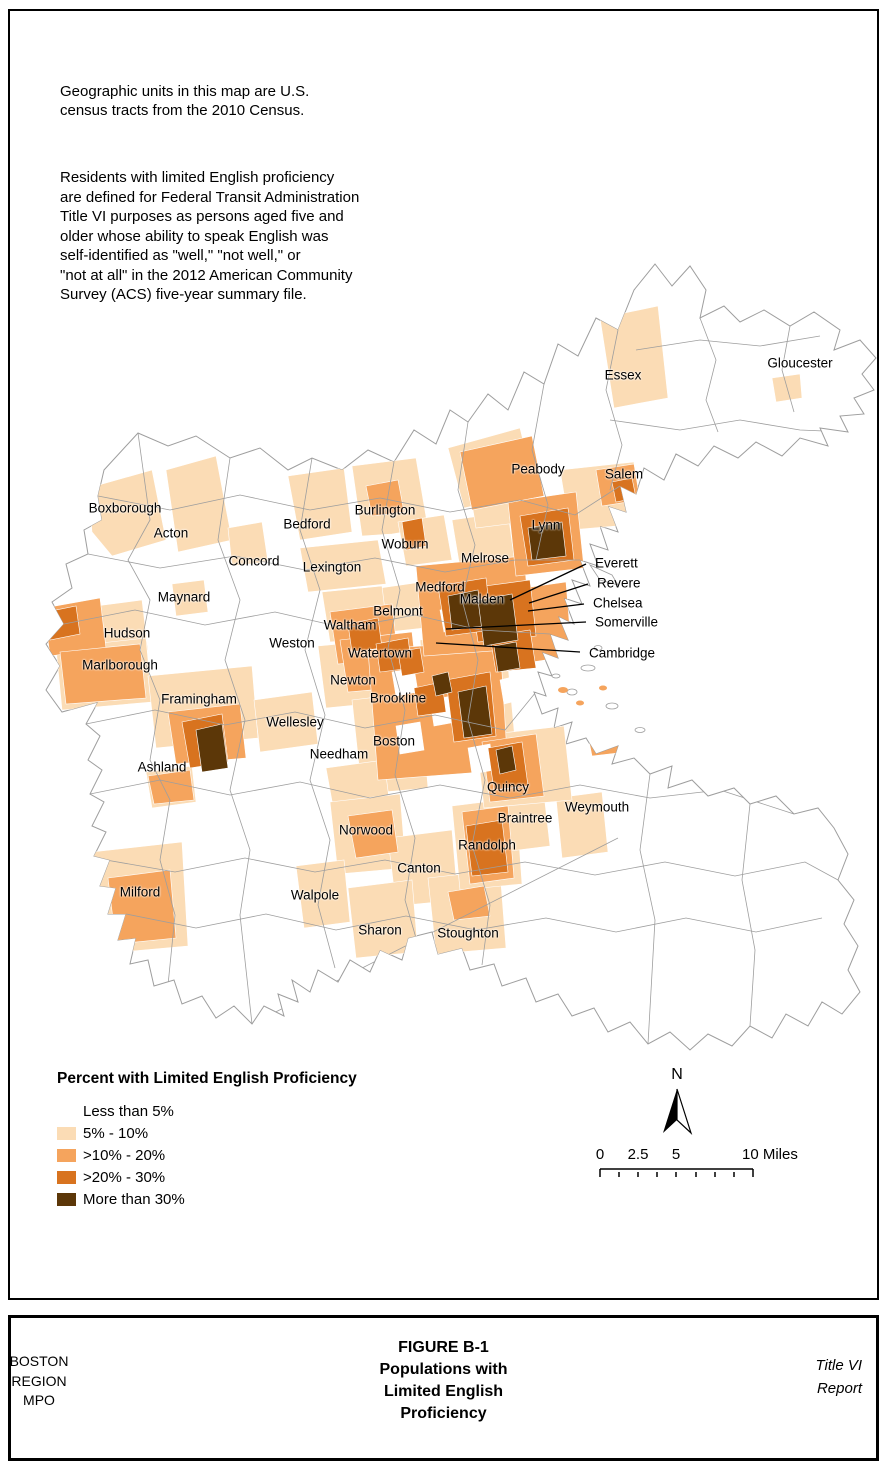  I want to click on harbor-islands, so click(598, 648).